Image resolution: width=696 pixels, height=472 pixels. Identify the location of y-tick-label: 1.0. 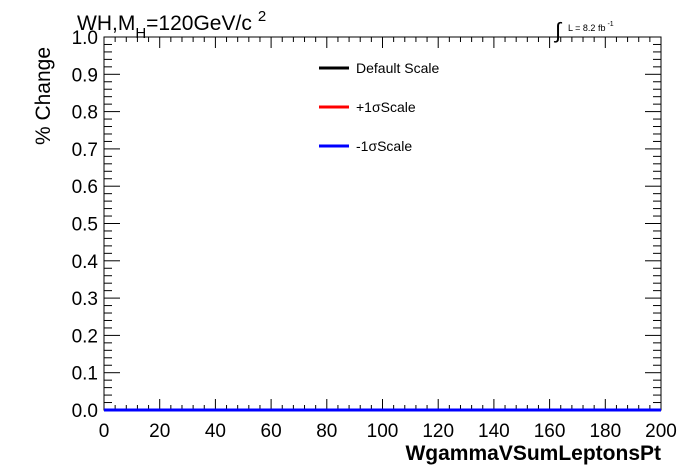
(85, 38).